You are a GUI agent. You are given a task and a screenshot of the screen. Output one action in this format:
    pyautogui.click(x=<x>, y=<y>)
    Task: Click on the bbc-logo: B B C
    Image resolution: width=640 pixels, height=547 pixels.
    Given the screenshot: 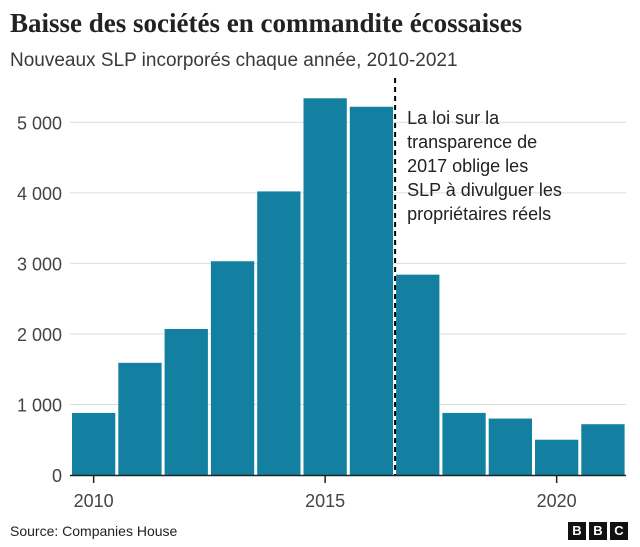 What is the action you would take?
    pyautogui.click(x=598, y=531)
    